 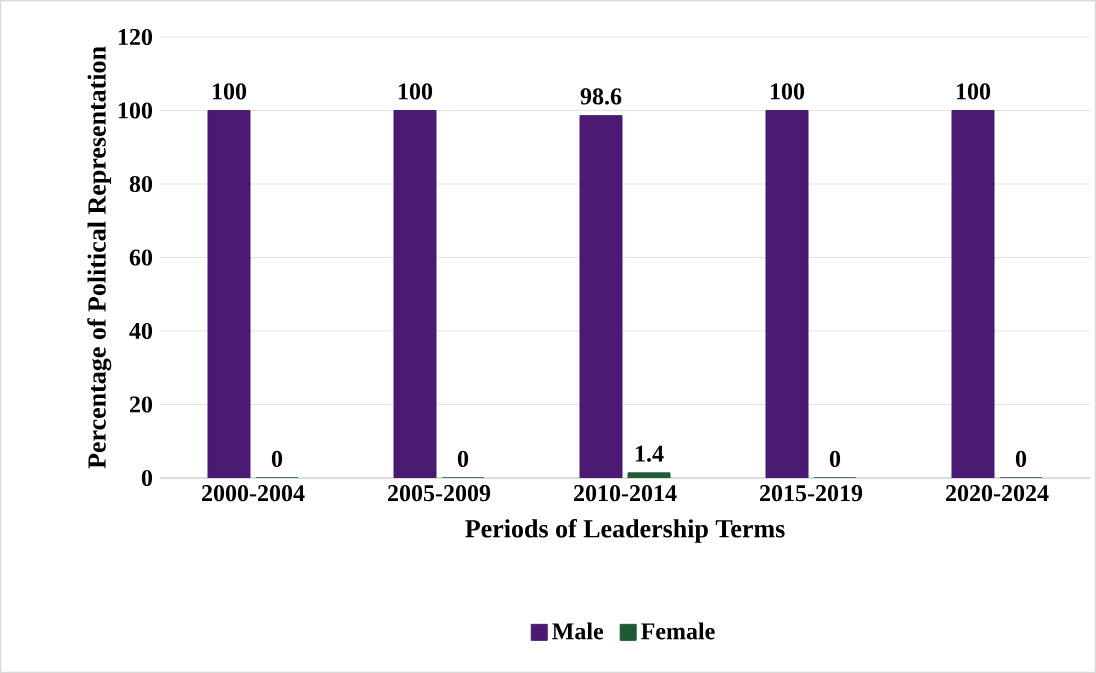 What do you see at coordinates (625, 530) in the screenshot?
I see `x-axis-title: Periods of Leadership Terms` at bounding box center [625, 530].